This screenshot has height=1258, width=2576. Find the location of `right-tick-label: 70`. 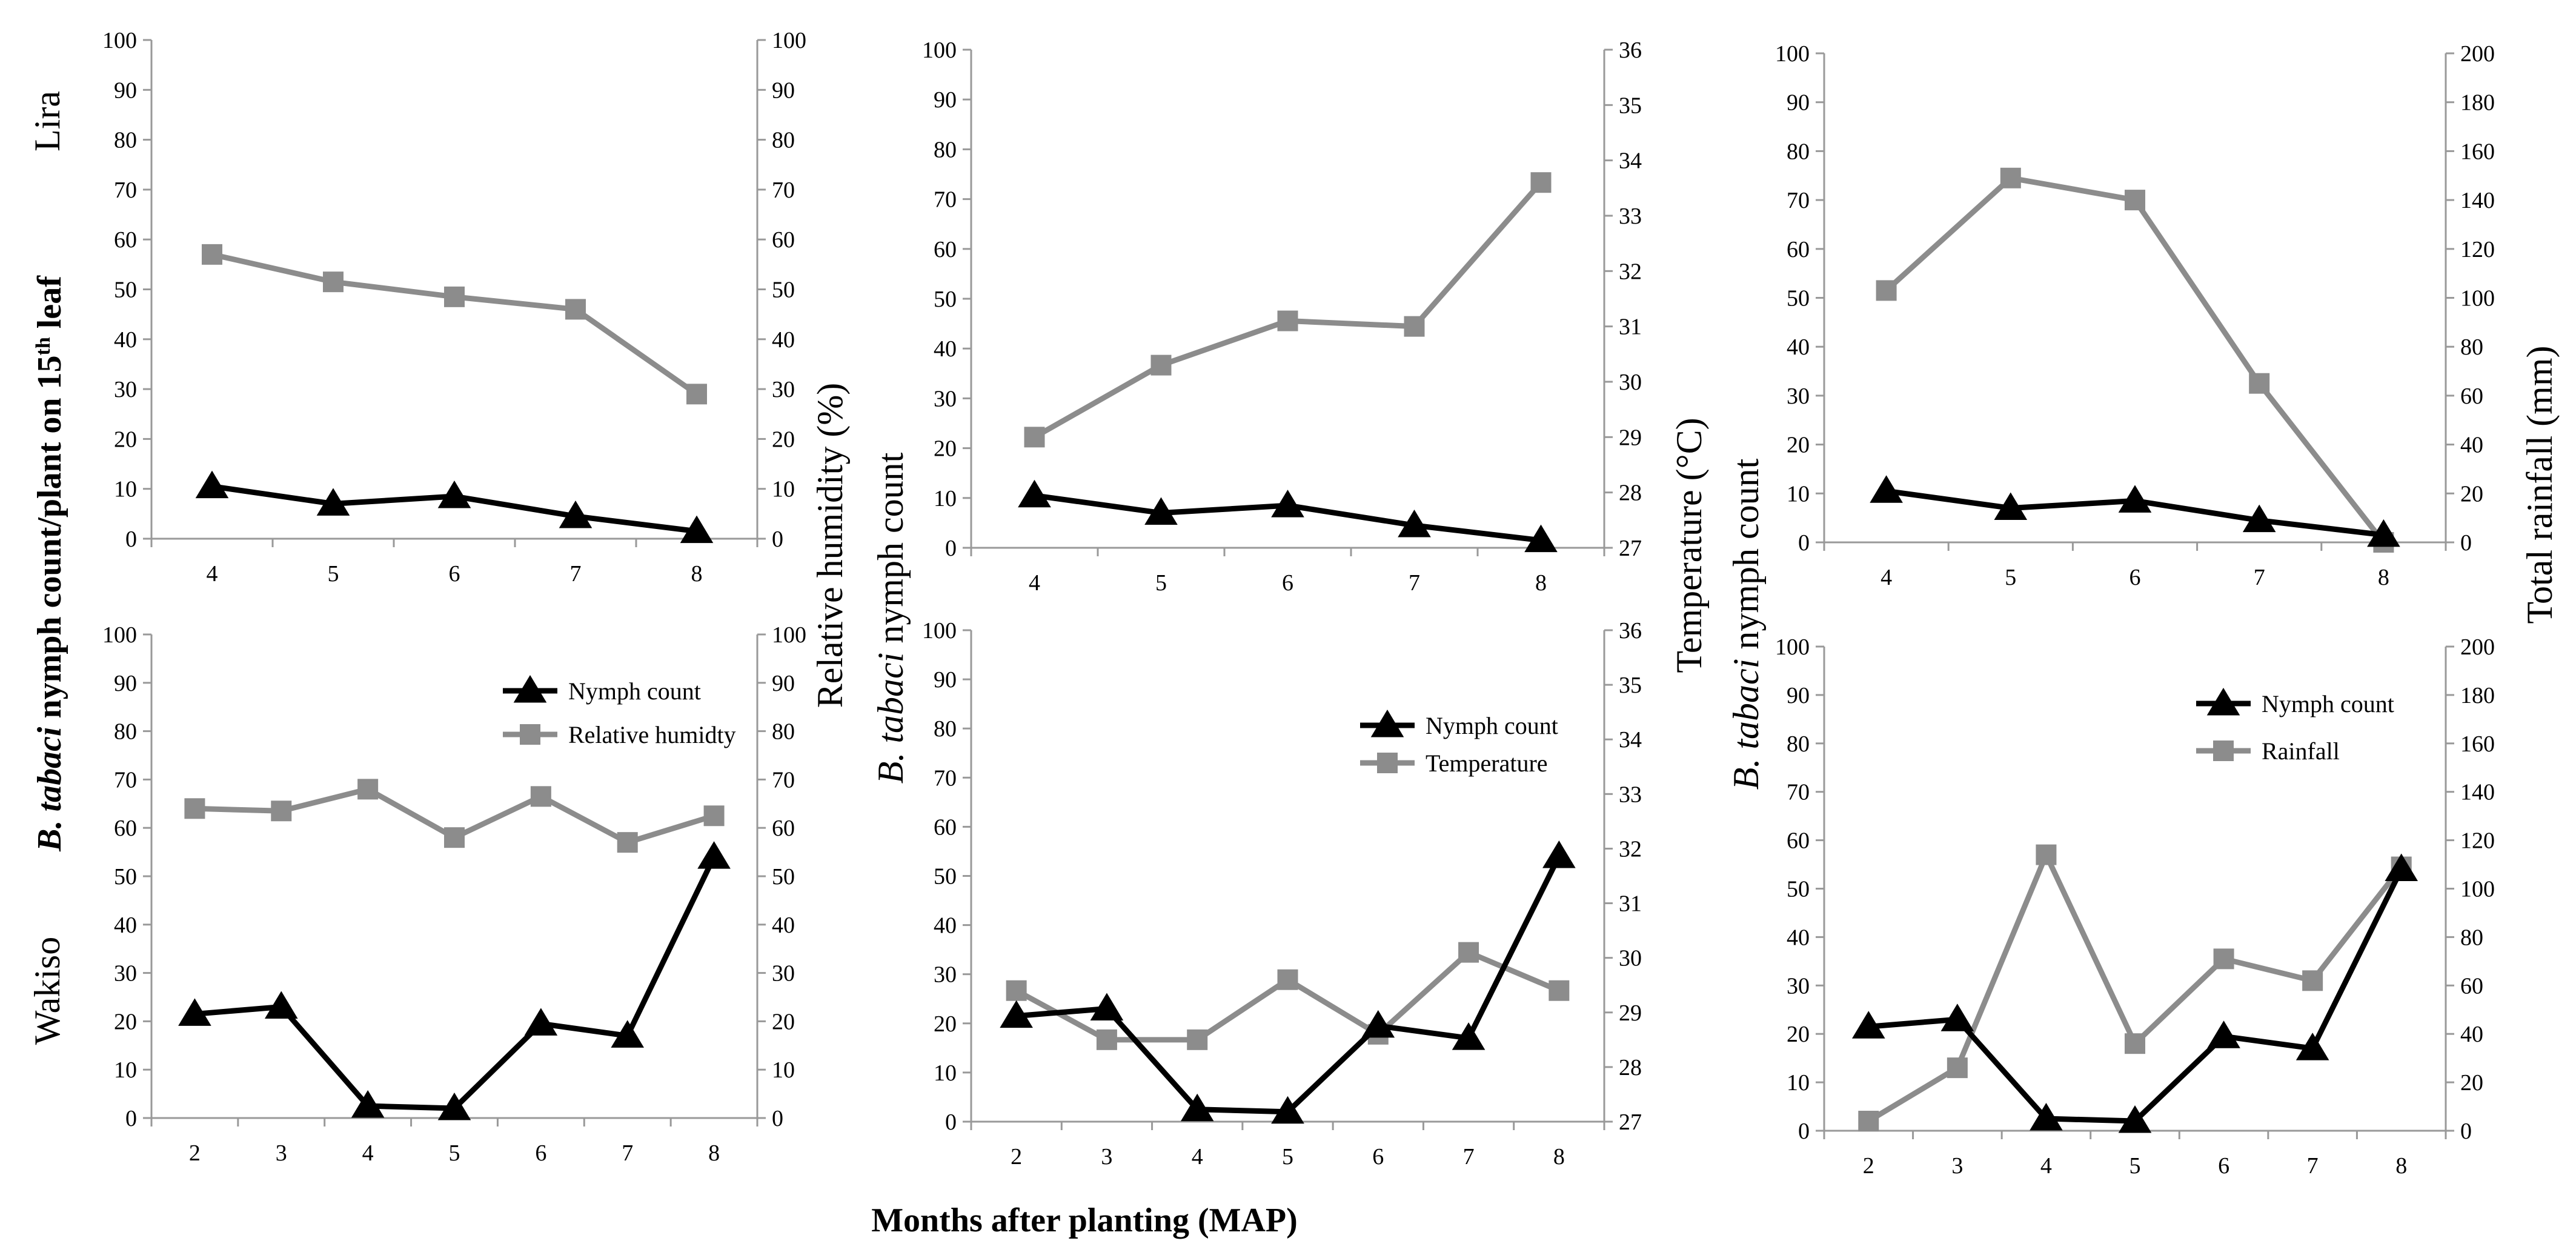

right-tick-label: 70 is located at coordinates (783, 190).